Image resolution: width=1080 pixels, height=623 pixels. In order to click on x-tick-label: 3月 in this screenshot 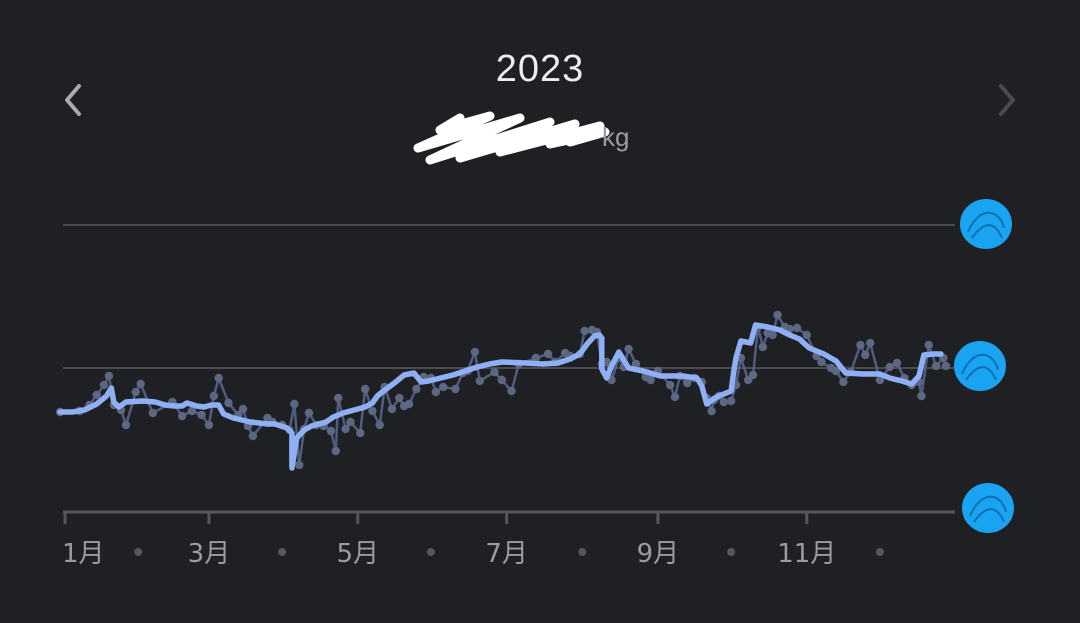, I will do `click(209, 554)`.